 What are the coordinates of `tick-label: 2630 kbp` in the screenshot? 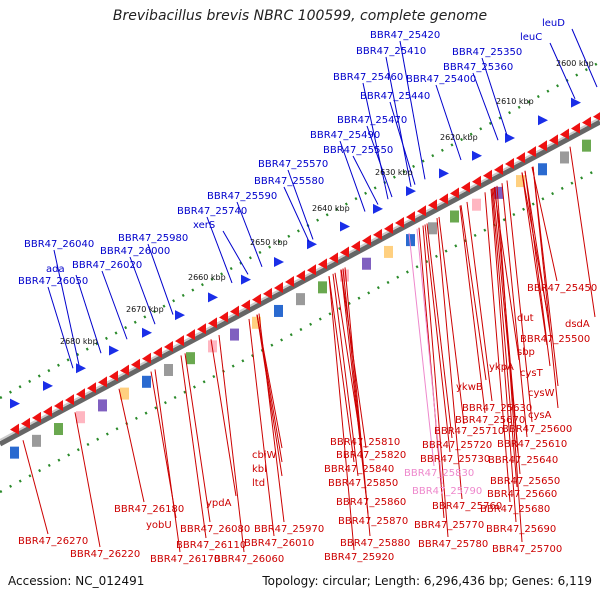 It's located at (394, 172).